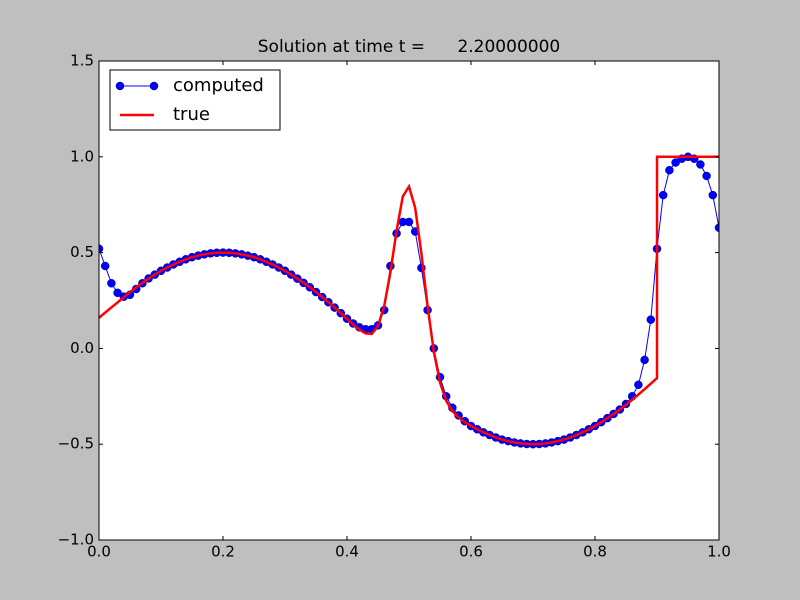 This screenshot has width=800, height=600. I want to click on y-tick-label: 1.5, so click(82, 61).